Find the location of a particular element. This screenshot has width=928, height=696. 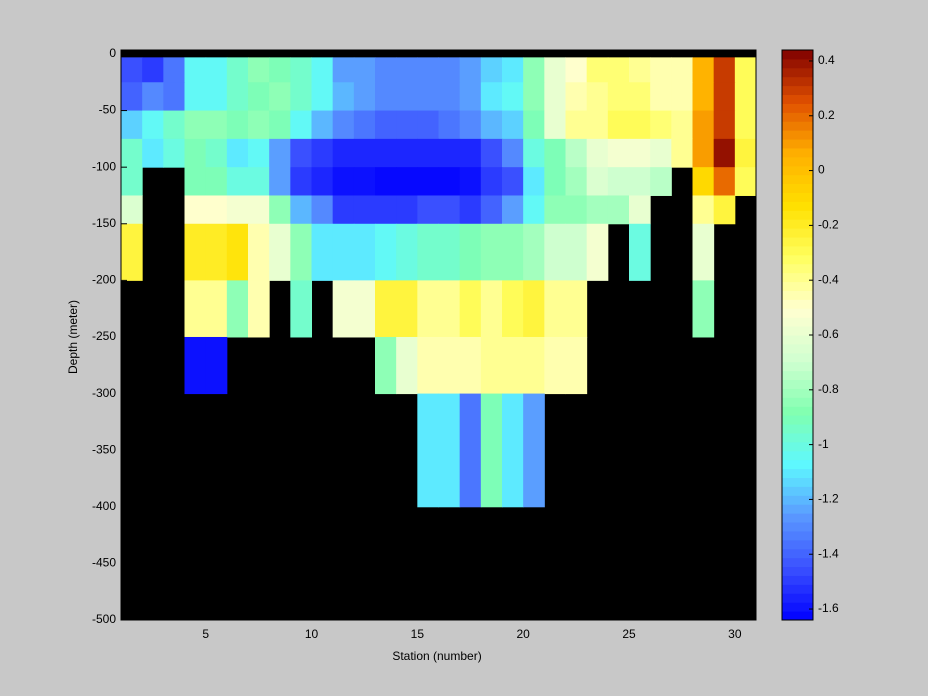

colorbar-tick-label: -0.6 is located at coordinates (828, 334).